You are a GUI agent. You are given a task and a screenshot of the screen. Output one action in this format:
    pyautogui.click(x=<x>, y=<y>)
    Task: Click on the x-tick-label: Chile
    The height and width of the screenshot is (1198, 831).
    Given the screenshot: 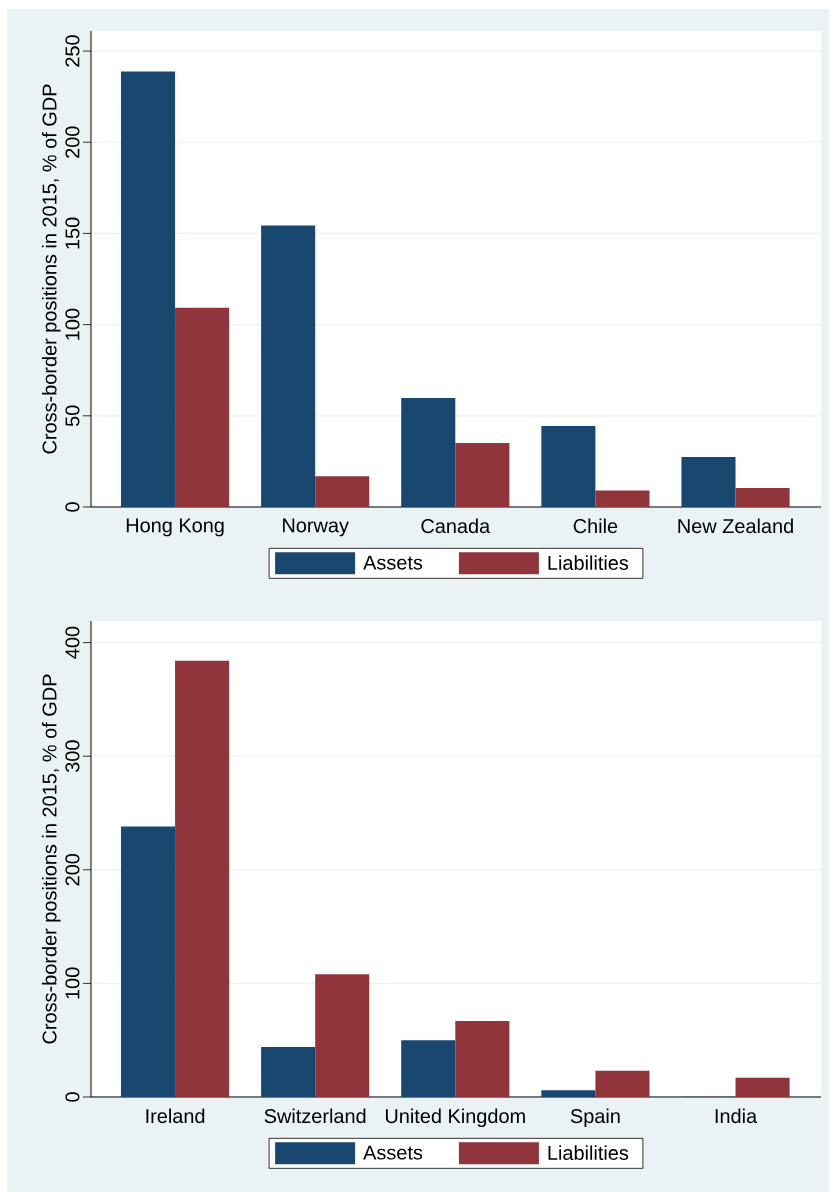 What is the action you would take?
    pyautogui.click(x=595, y=526)
    